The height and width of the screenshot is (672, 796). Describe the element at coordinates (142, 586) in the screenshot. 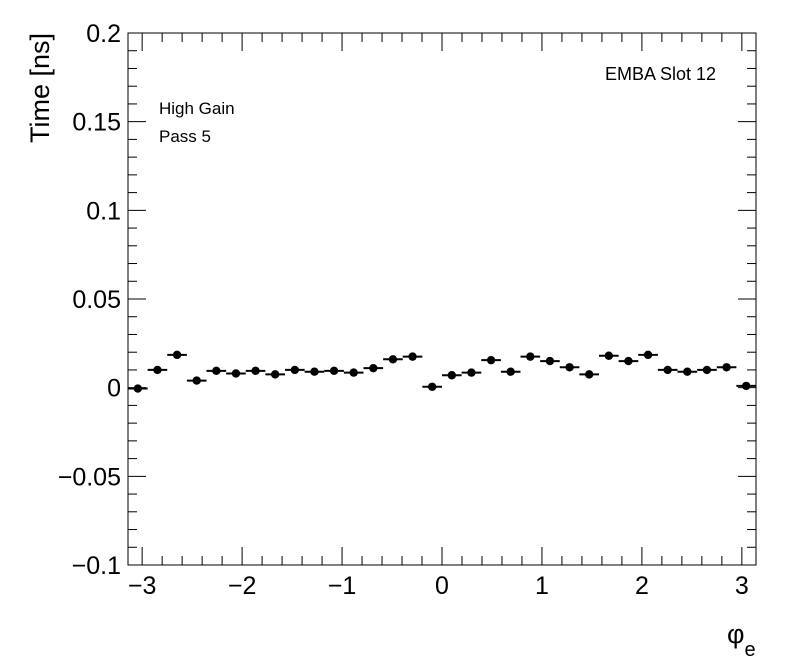

I see `x-tick-label: −3` at that location.